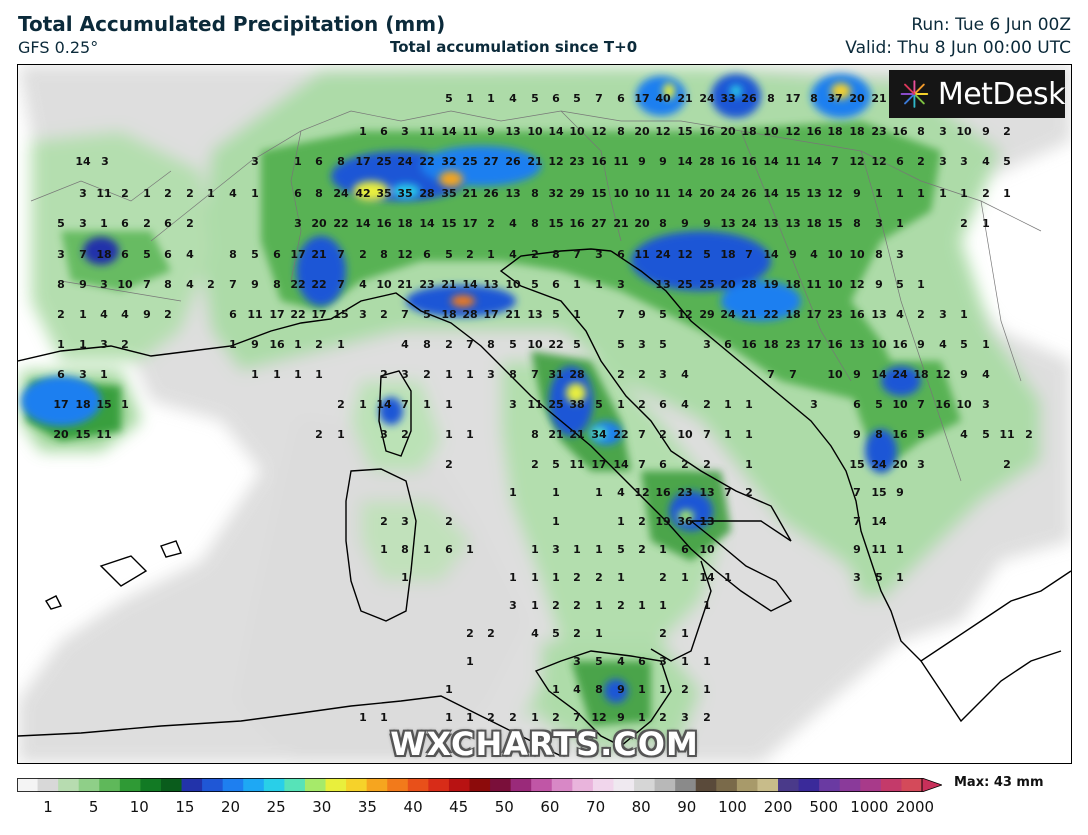  What do you see at coordinates (297, 284) in the screenshot?
I see `precip-value-label: 22` at bounding box center [297, 284].